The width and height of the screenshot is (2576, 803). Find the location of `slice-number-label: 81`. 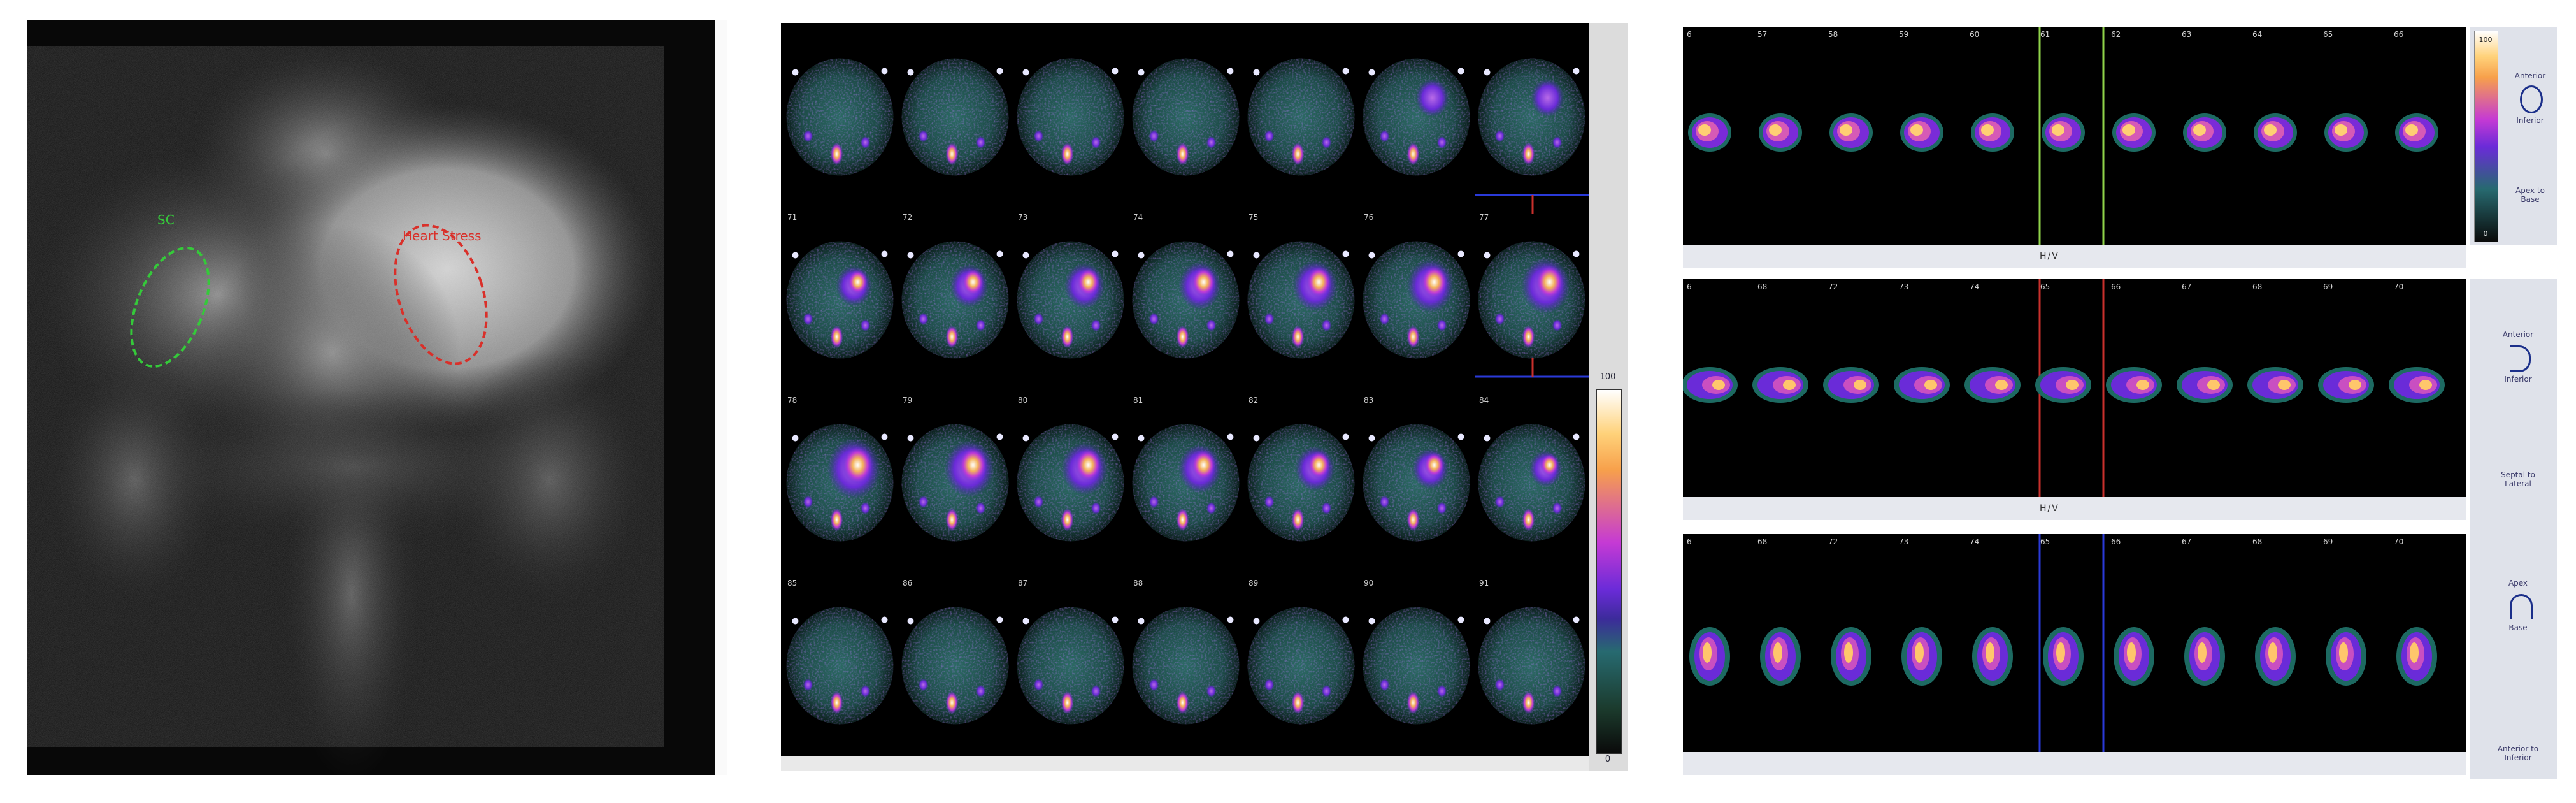

slice-number-label: 81 is located at coordinates (1138, 400).